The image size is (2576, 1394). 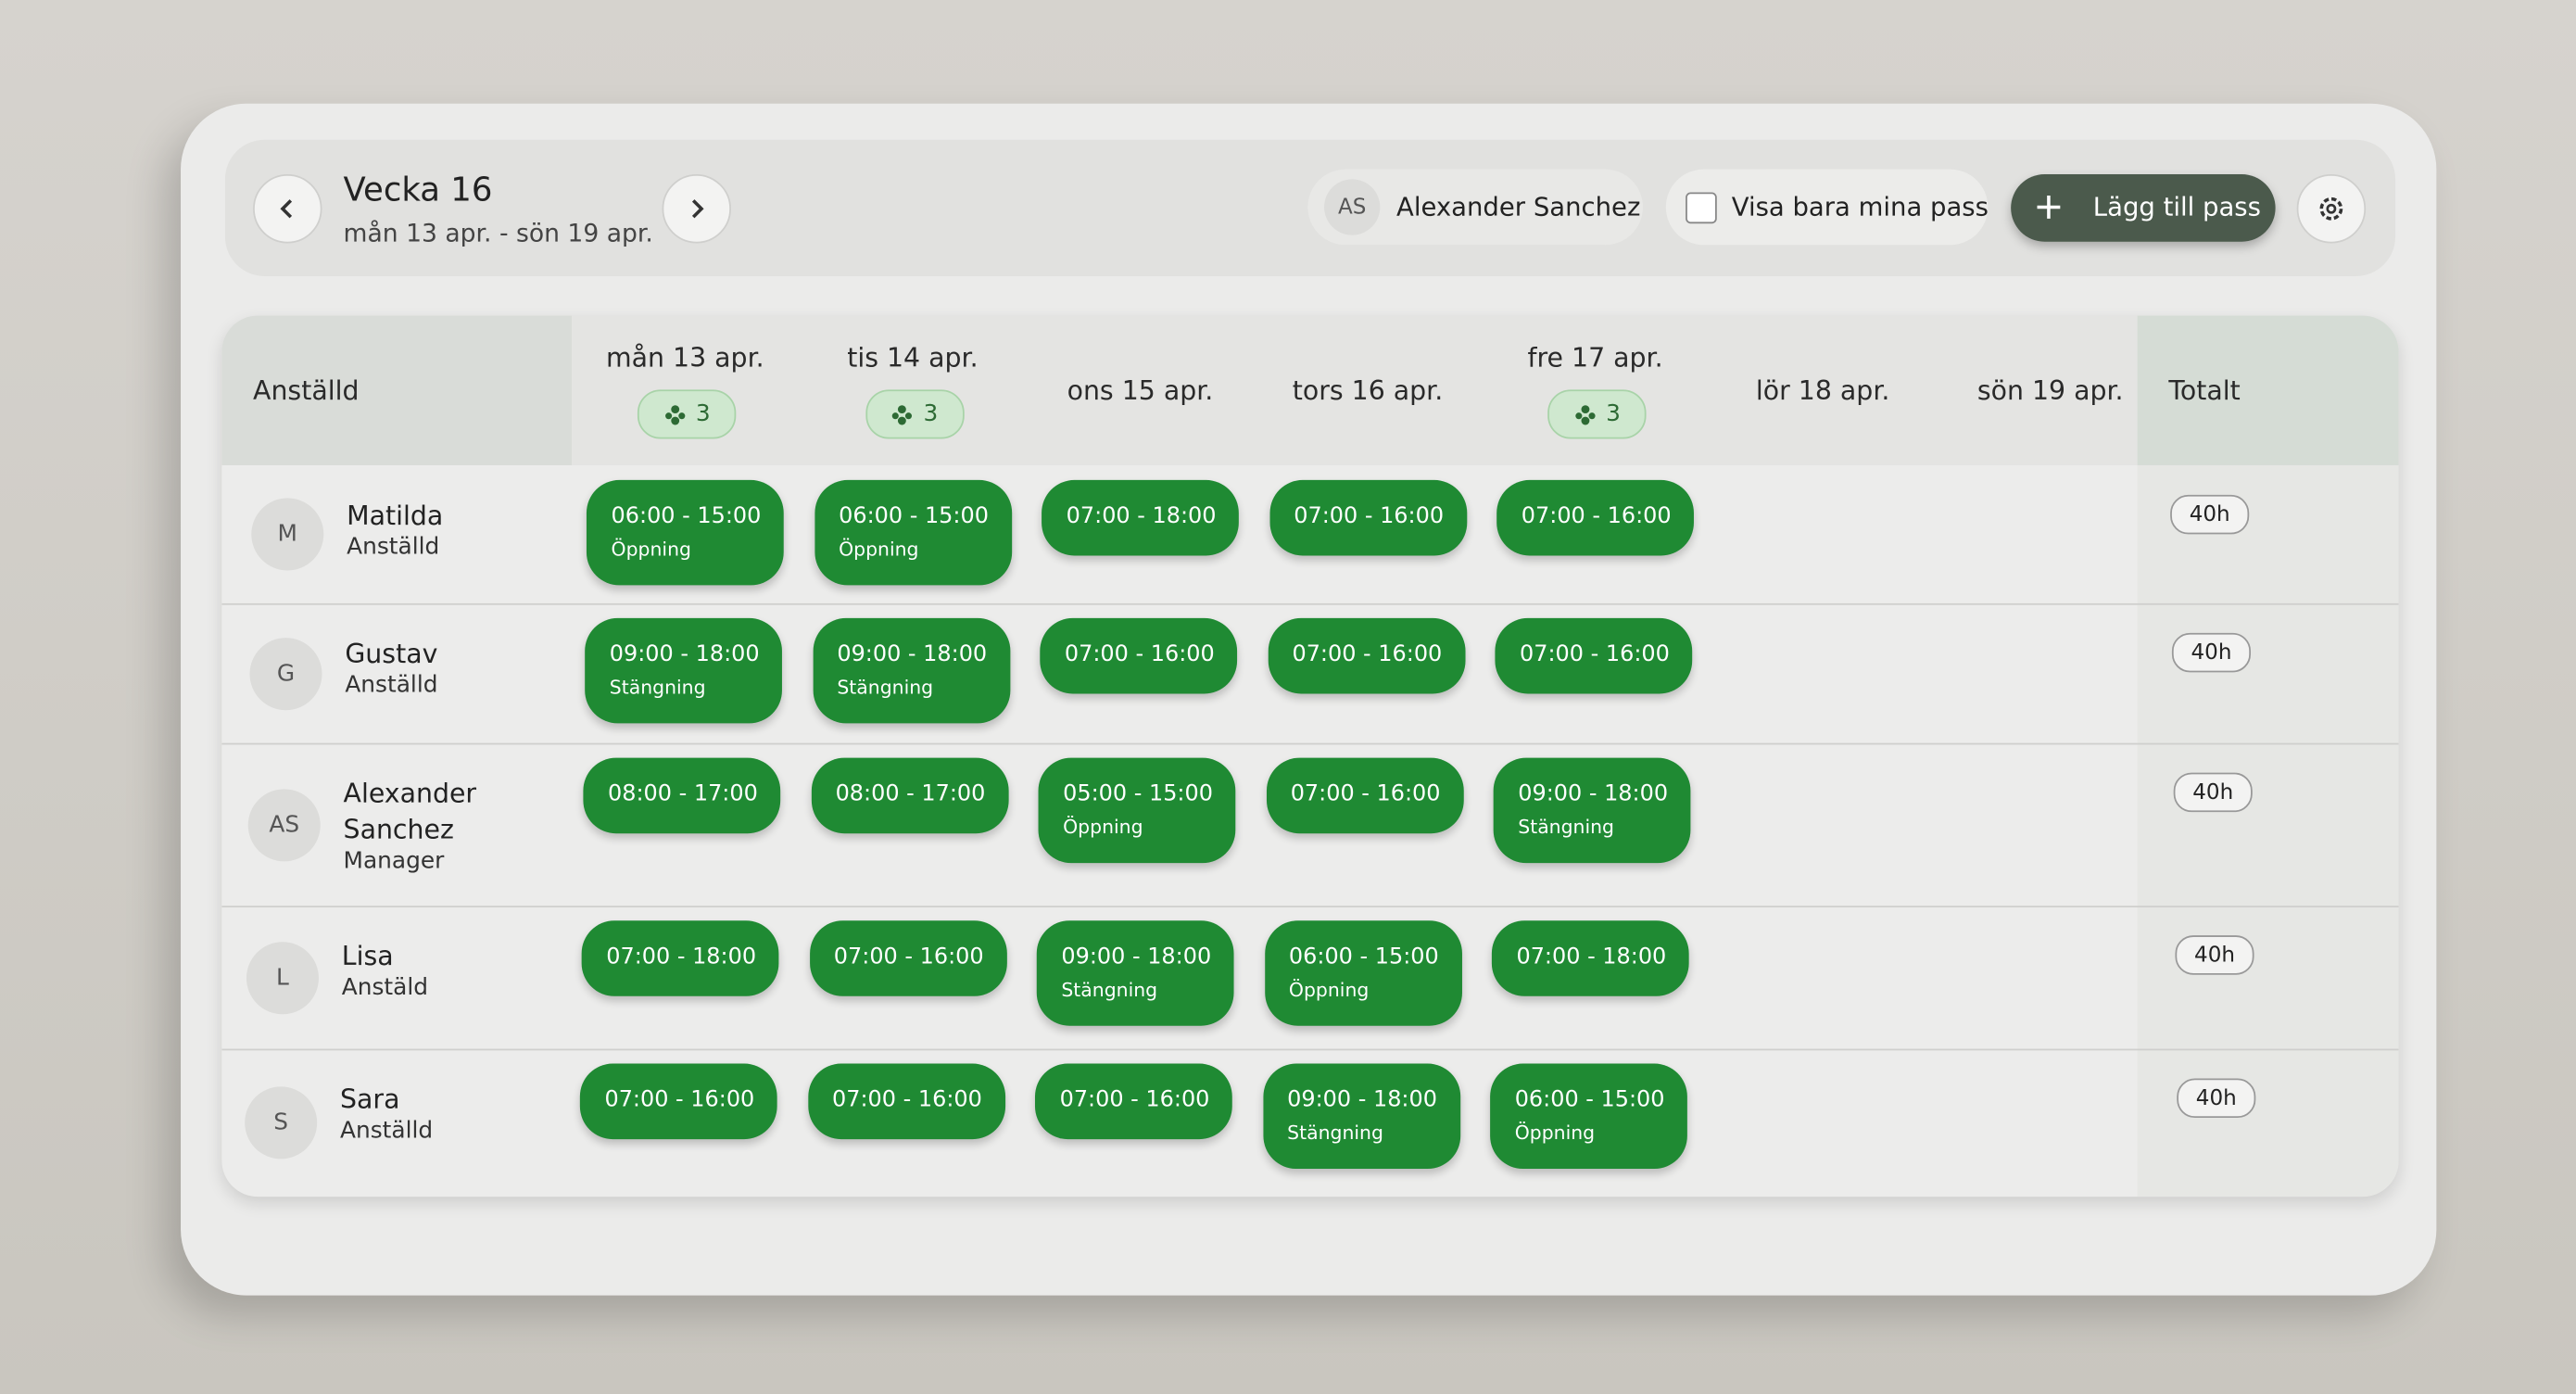 I want to click on day-header: sön 19 apr., so click(x=2050, y=390).